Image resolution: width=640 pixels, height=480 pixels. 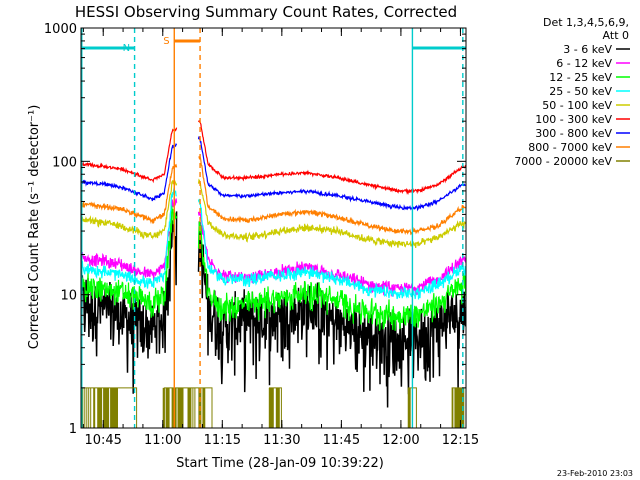 I want to click on series-800-7000-kev-line, so click(x=273, y=195).